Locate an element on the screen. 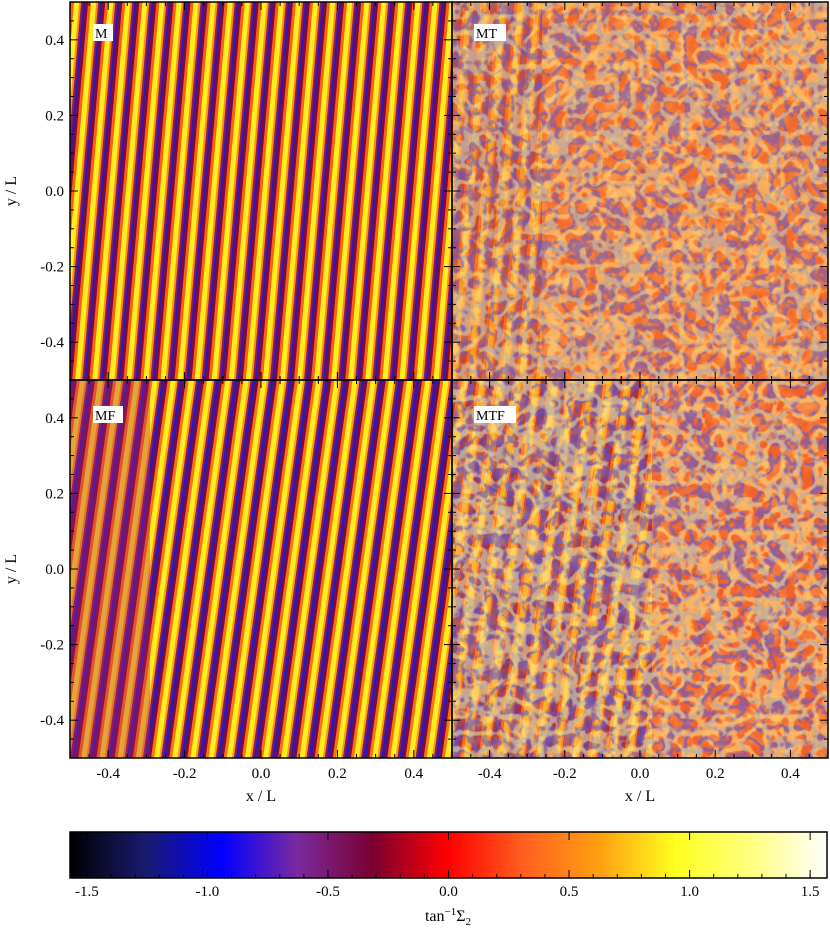  x-tick-label-right: -0.2 is located at coordinates (565, 774).